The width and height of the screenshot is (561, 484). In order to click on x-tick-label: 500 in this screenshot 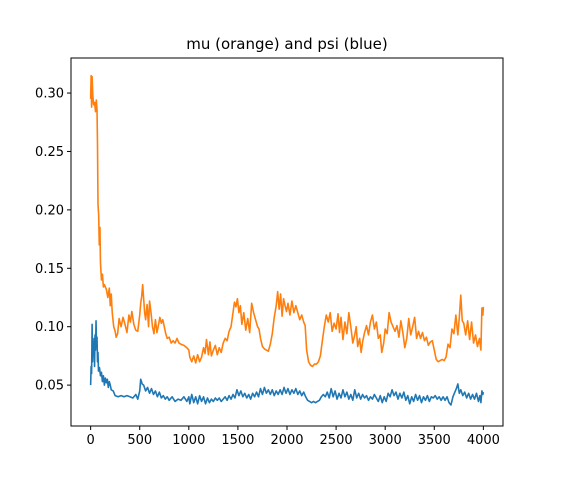, I will do `click(139, 440)`.